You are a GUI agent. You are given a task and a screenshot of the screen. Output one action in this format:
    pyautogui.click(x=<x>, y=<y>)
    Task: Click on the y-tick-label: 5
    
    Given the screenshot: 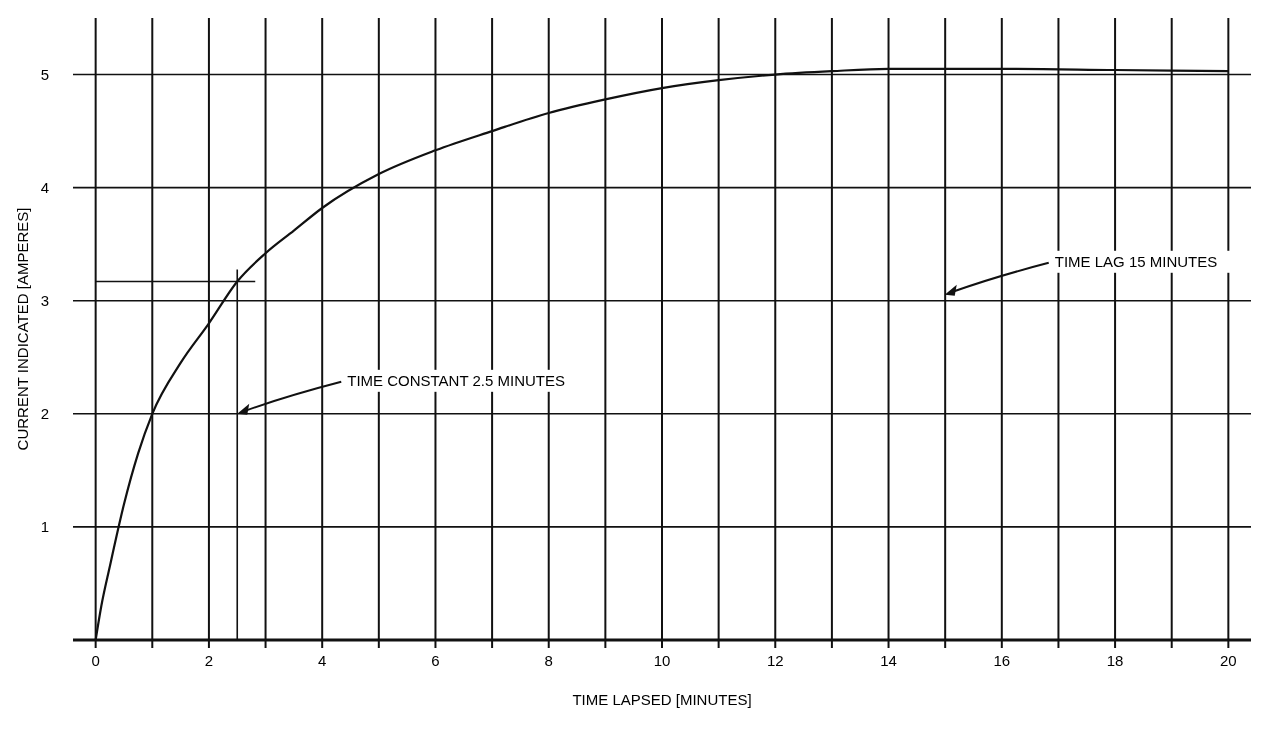 What is the action you would take?
    pyautogui.click(x=45, y=74)
    